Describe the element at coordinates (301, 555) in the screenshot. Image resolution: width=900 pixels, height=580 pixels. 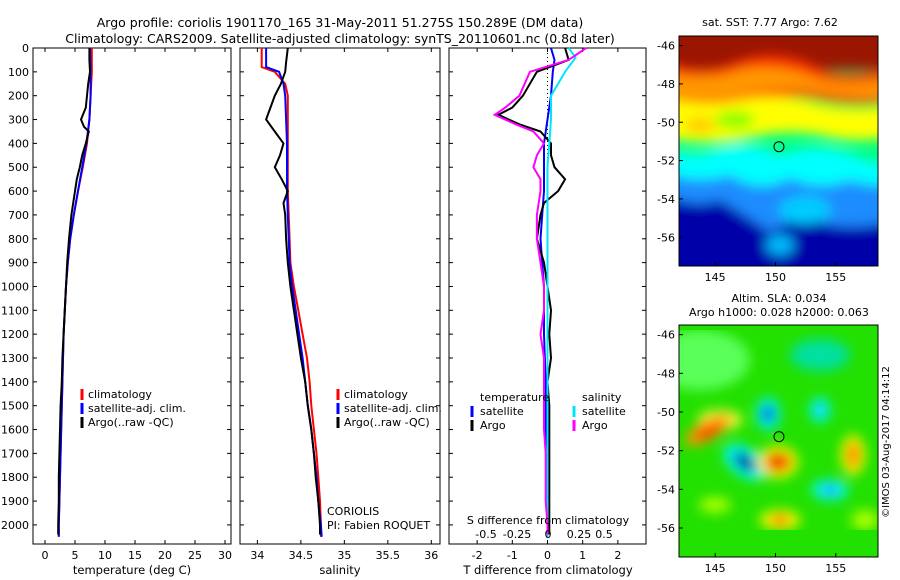
I see `x-tick-label: 34.5` at that location.